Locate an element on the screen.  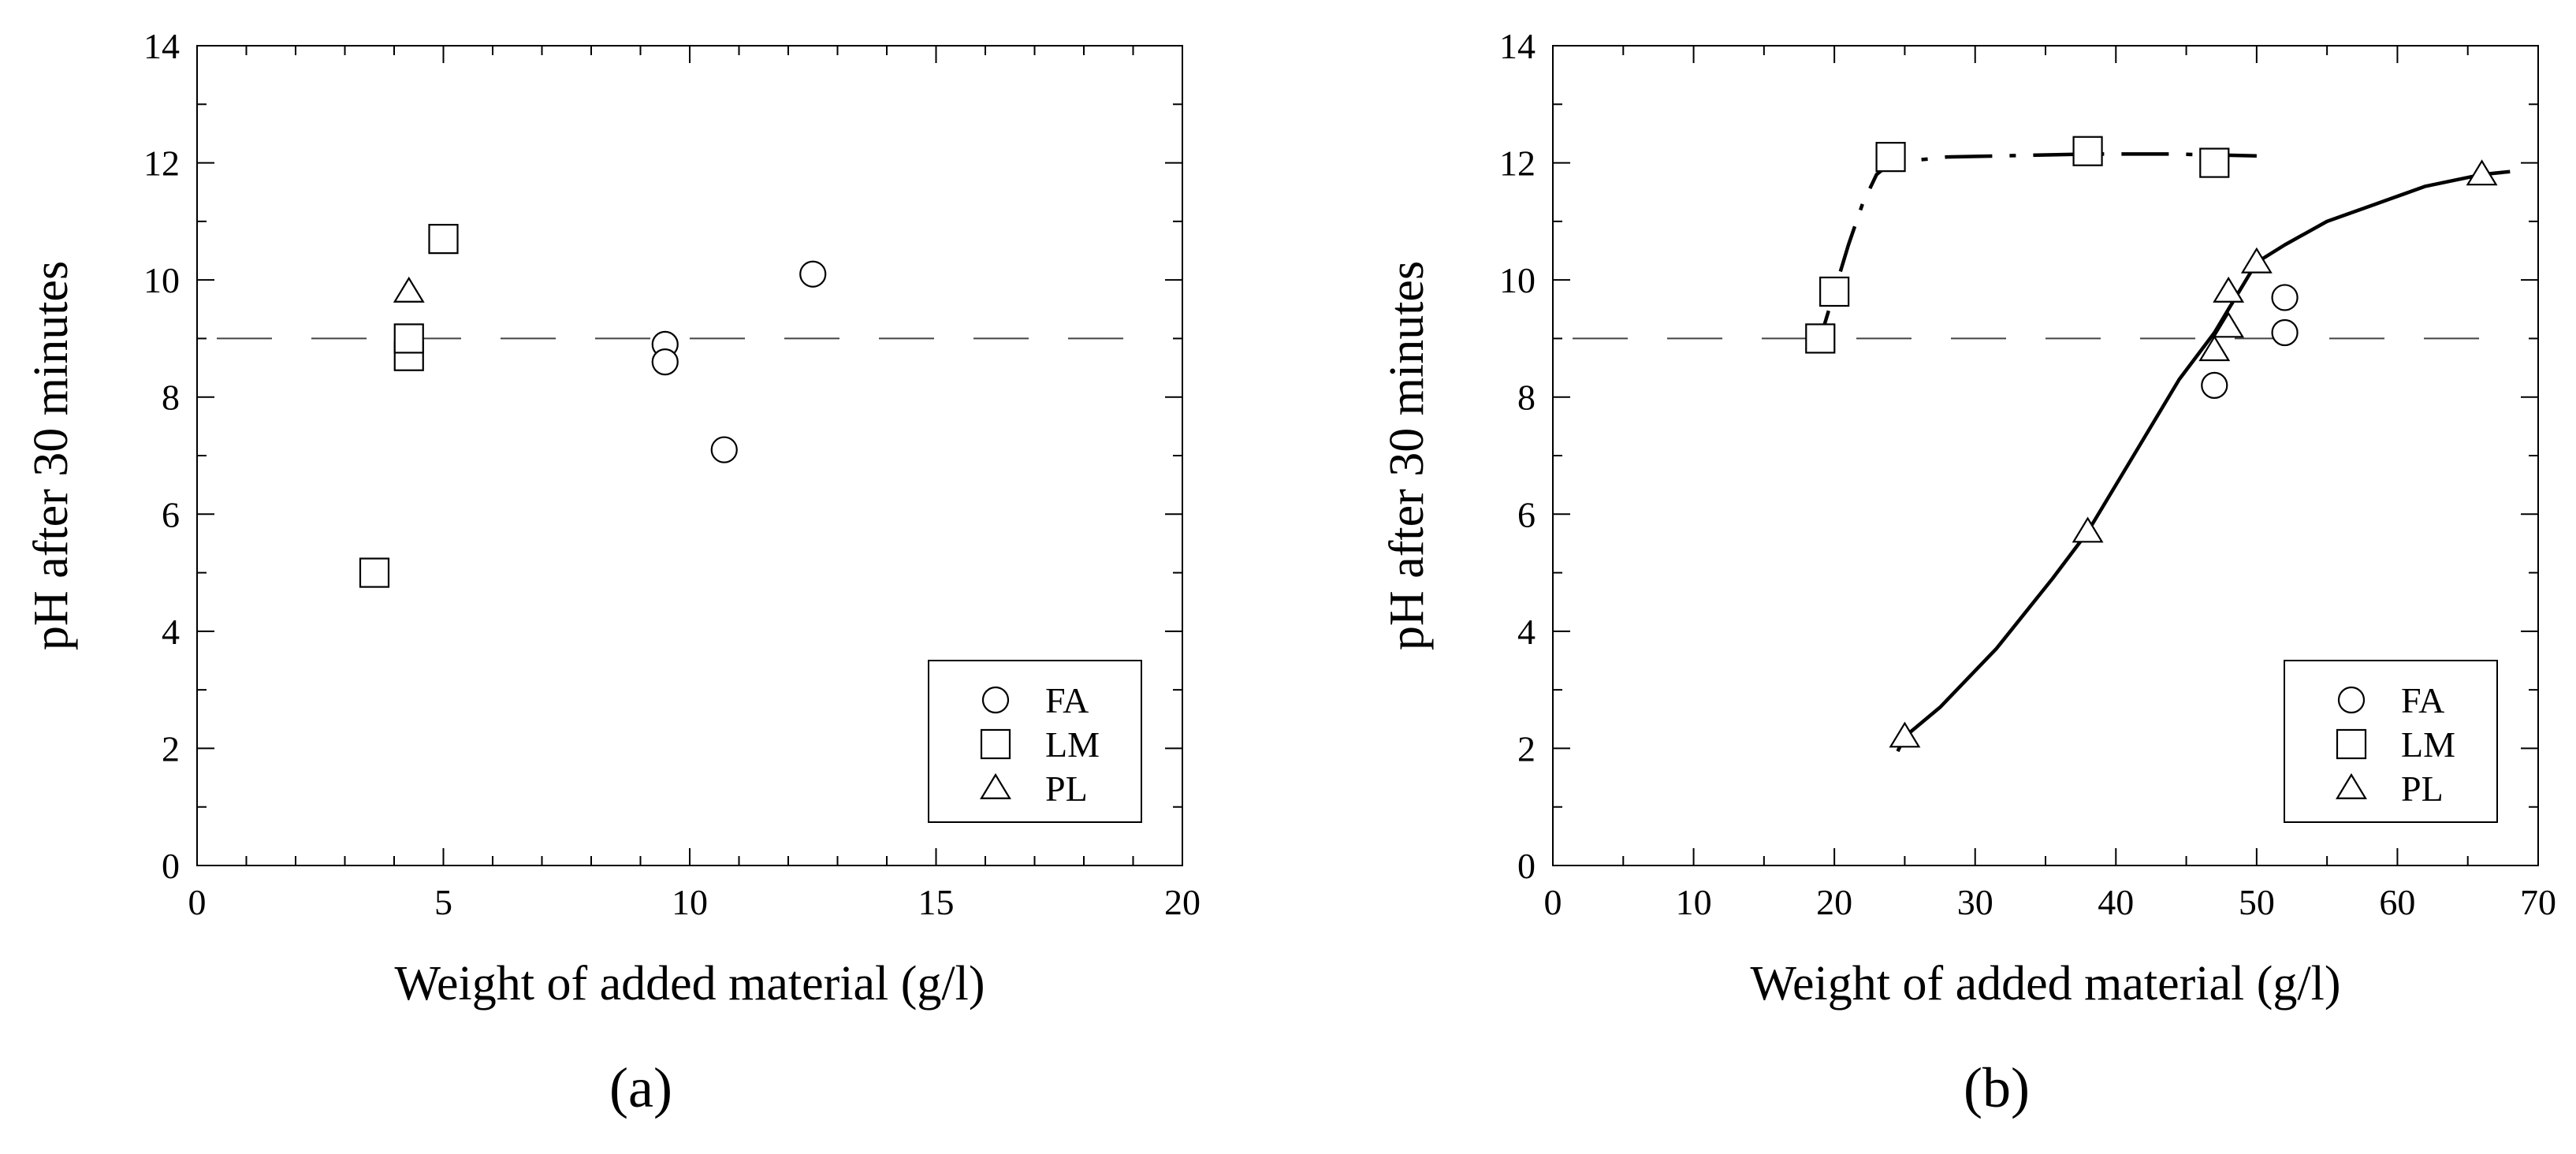
x-tick-label: 70 is located at coordinates (2538, 902).